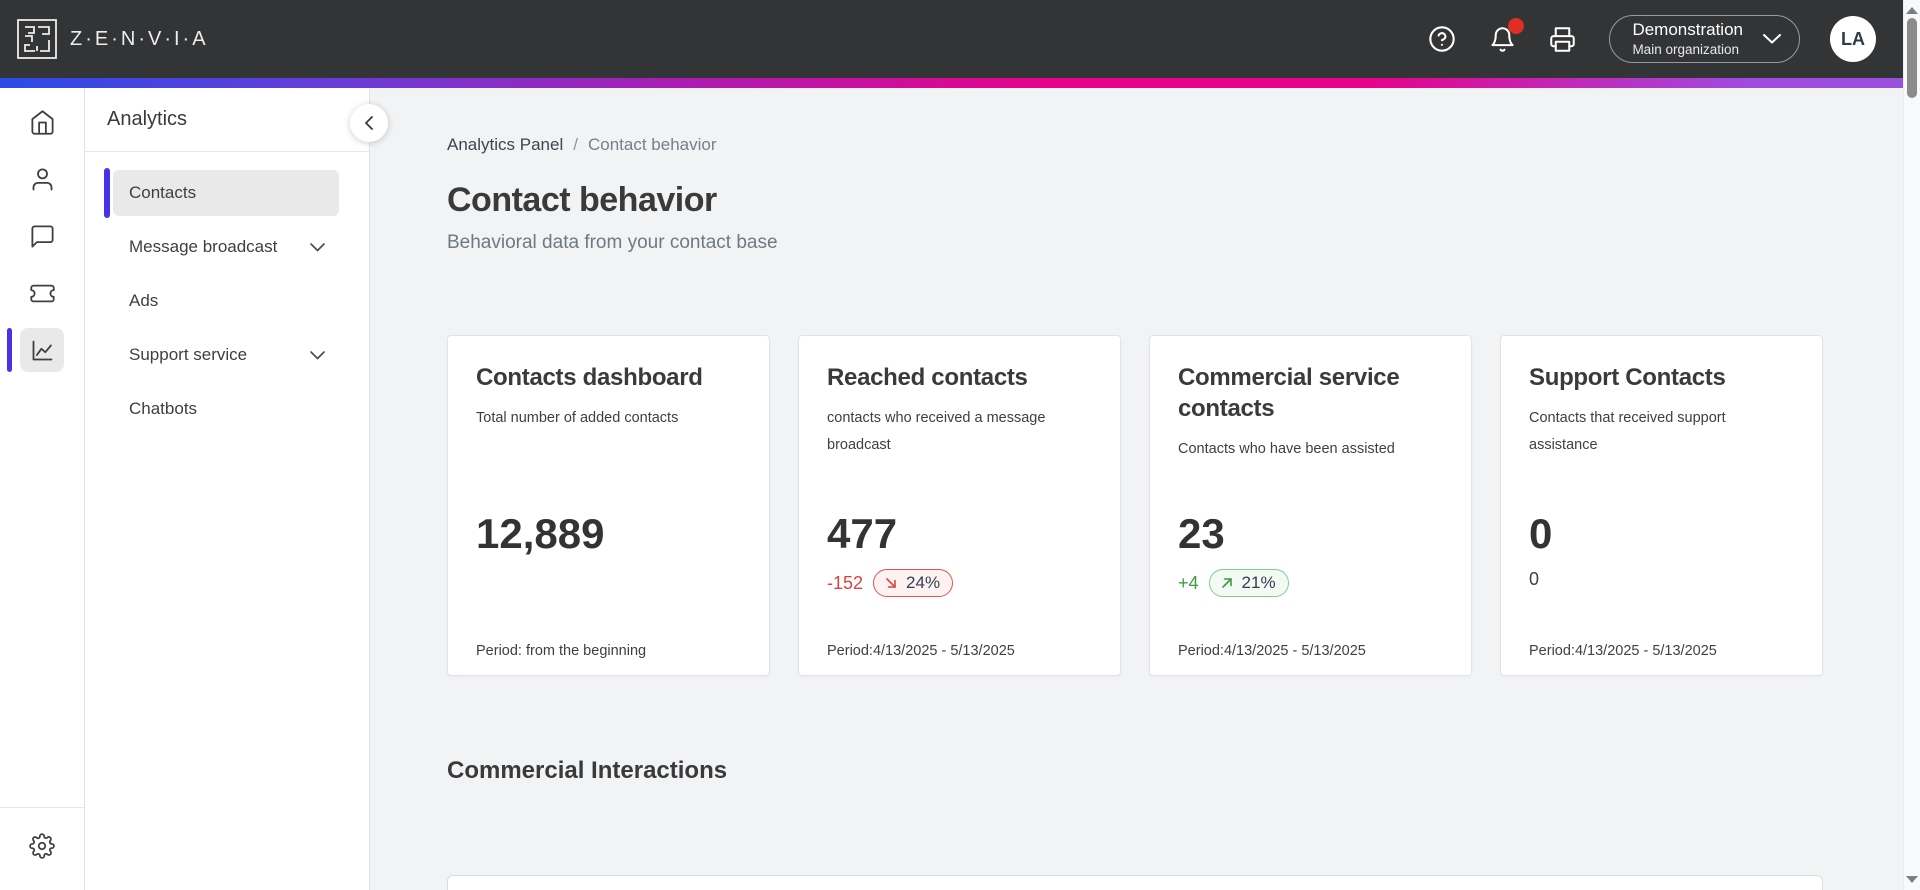 The height and width of the screenshot is (890, 1920). Describe the element at coordinates (612, 243) in the screenshot. I see `page-subtitle: Behavioral data from your contact base` at that location.